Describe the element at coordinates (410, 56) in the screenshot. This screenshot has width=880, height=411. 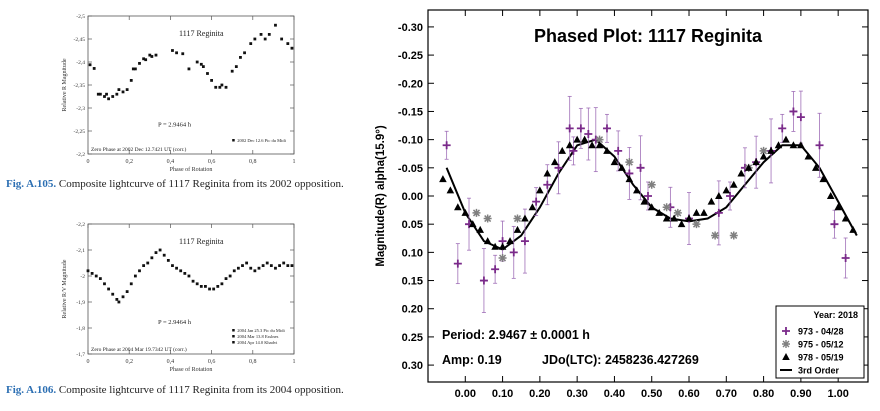
I see `y-tick-label: -0.25` at that location.